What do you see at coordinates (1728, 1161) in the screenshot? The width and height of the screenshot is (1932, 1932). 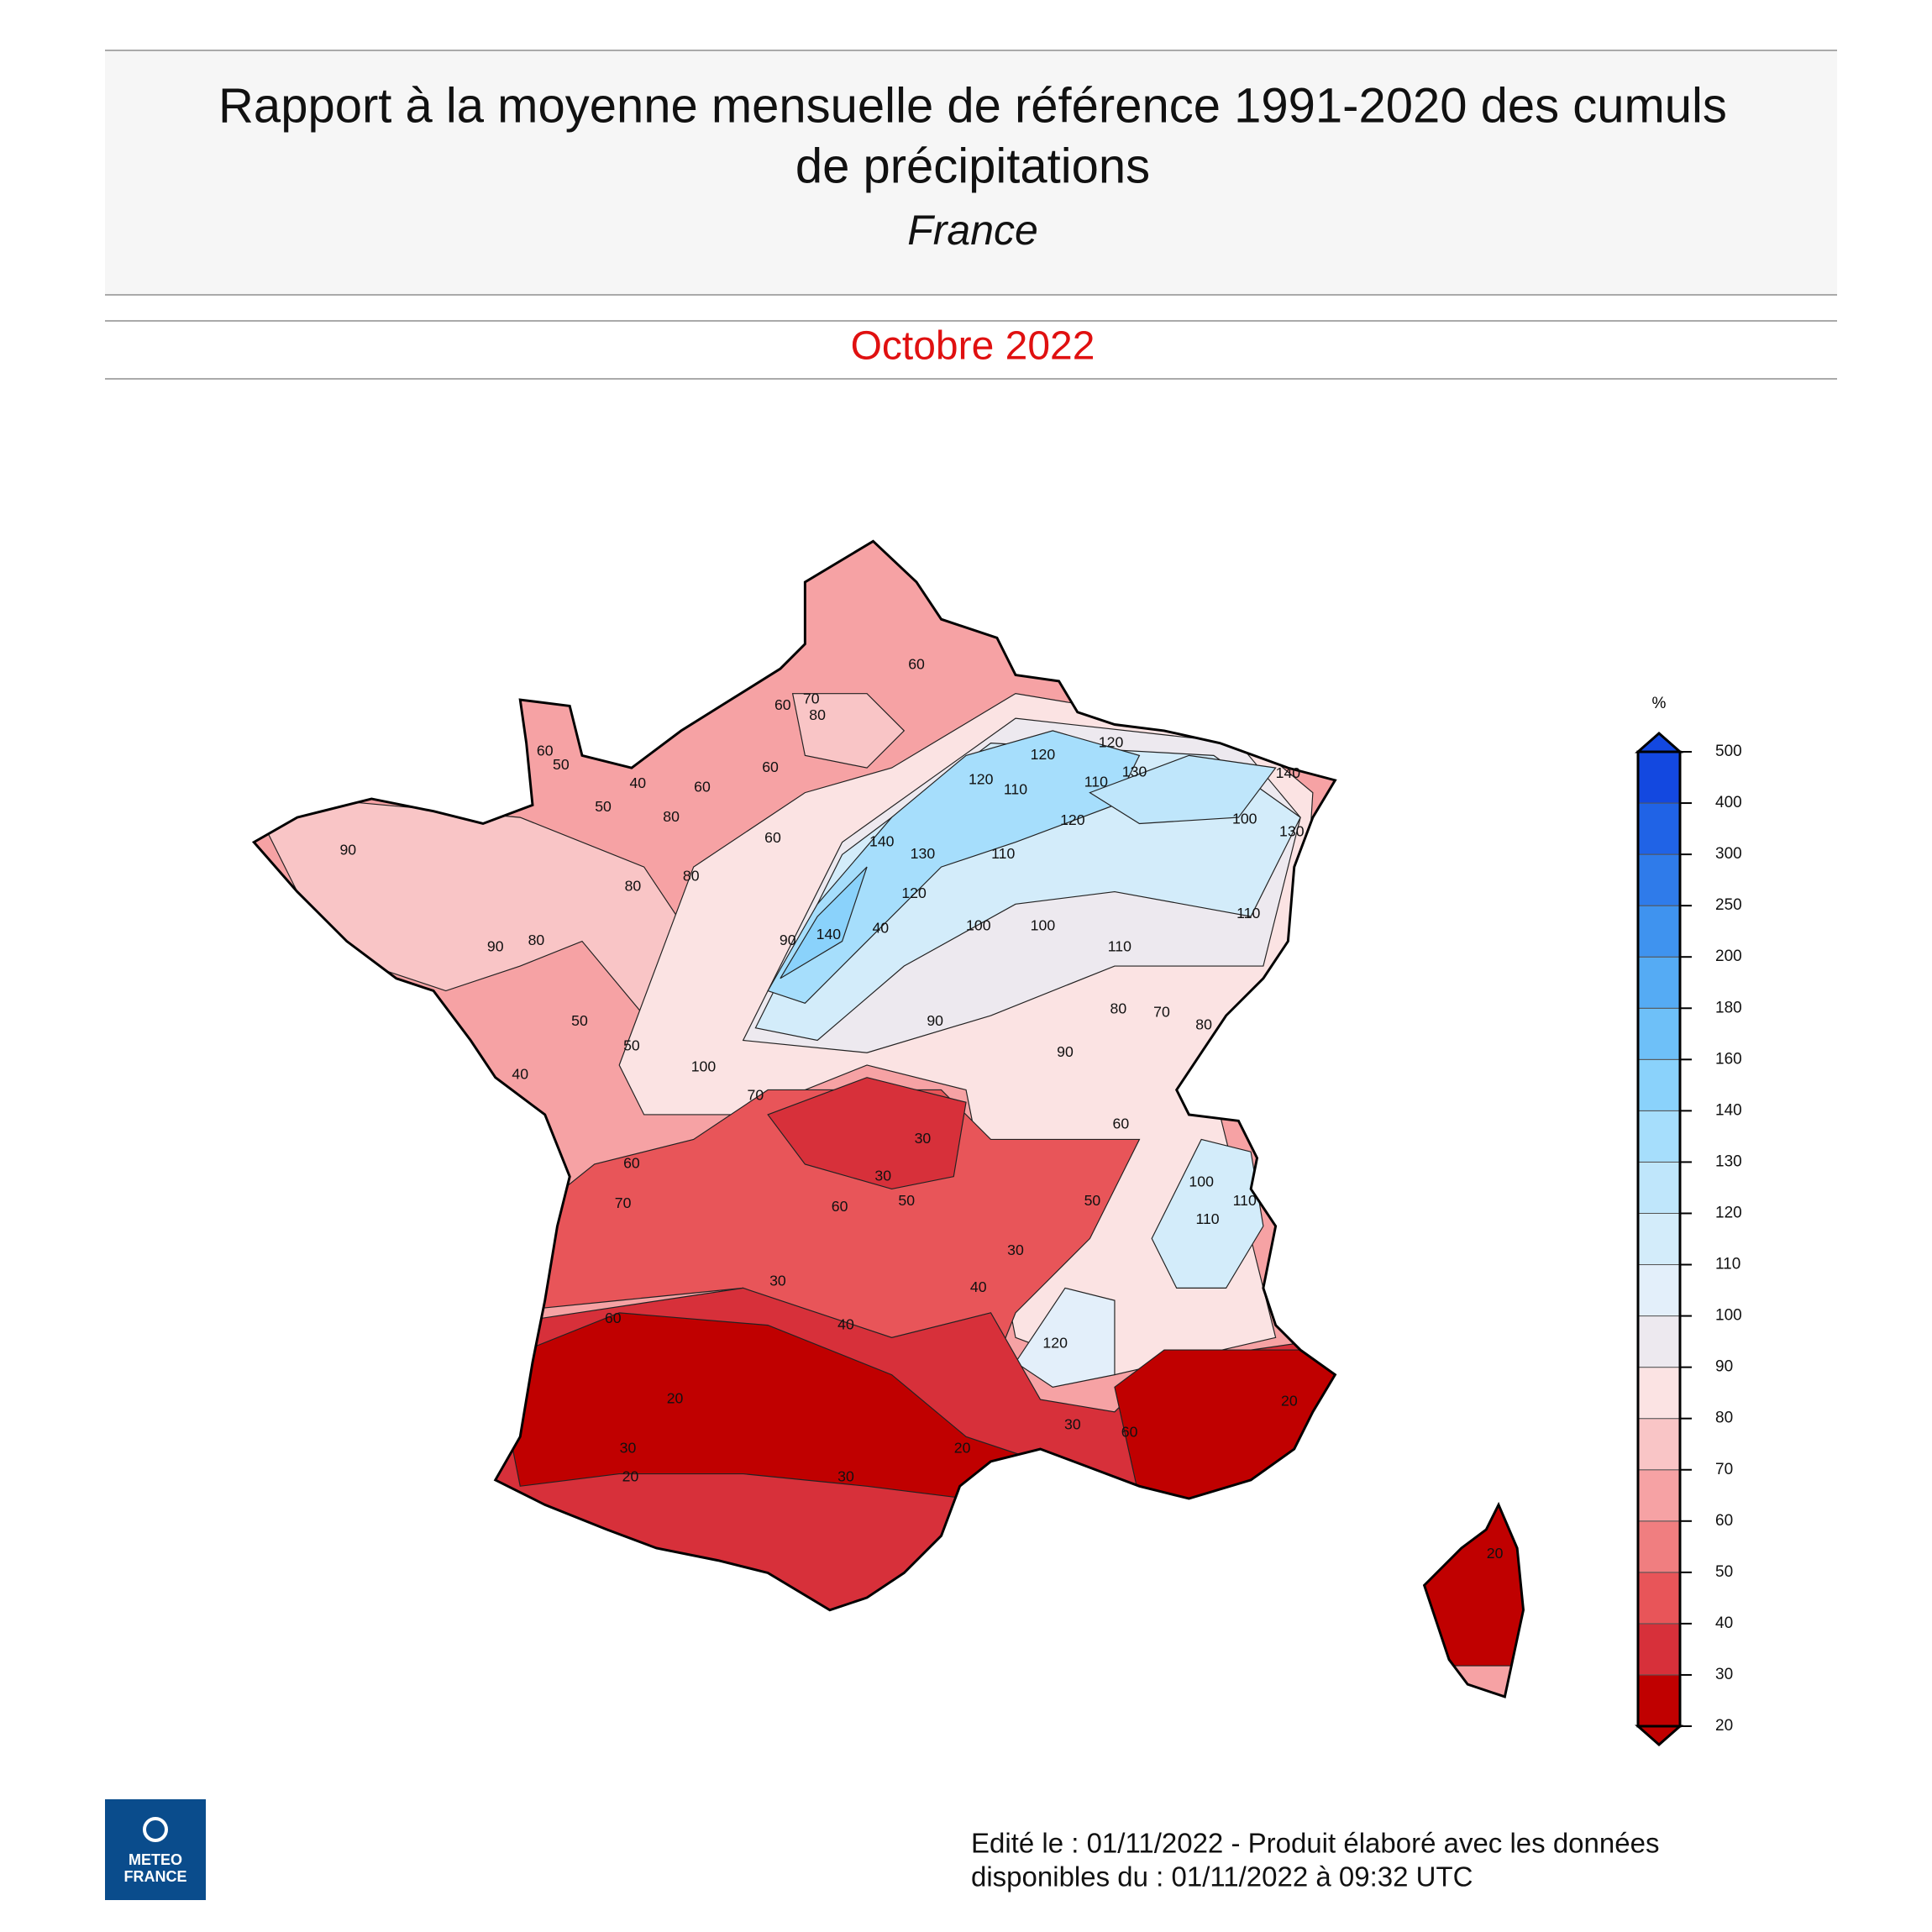 I see `legend-tick-label: 130` at bounding box center [1728, 1161].